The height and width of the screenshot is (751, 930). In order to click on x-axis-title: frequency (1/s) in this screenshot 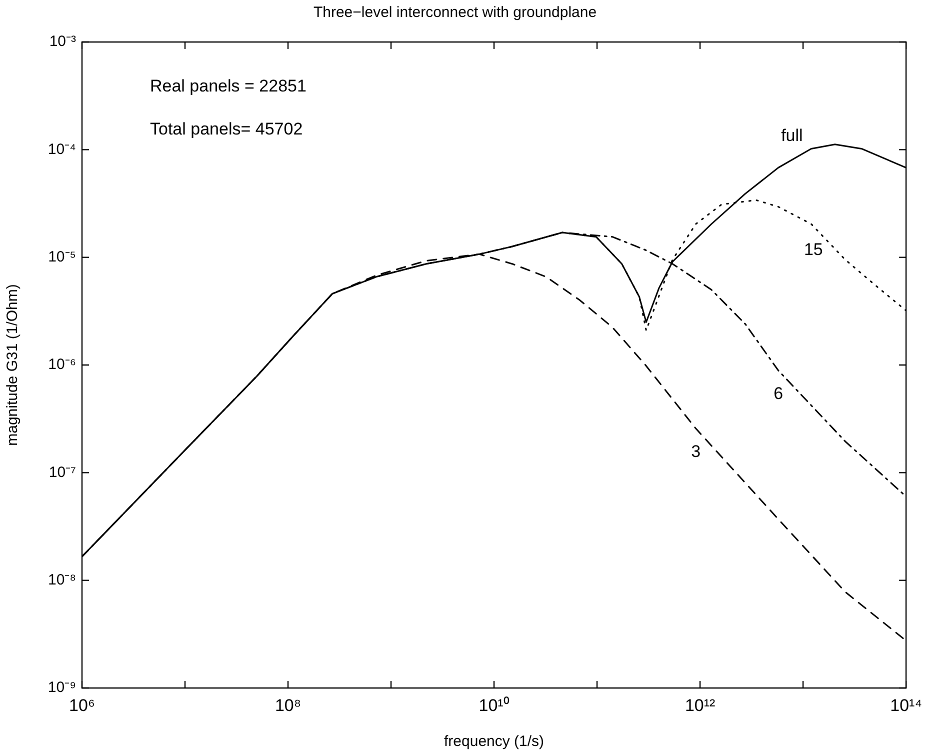, I will do `click(494, 741)`.